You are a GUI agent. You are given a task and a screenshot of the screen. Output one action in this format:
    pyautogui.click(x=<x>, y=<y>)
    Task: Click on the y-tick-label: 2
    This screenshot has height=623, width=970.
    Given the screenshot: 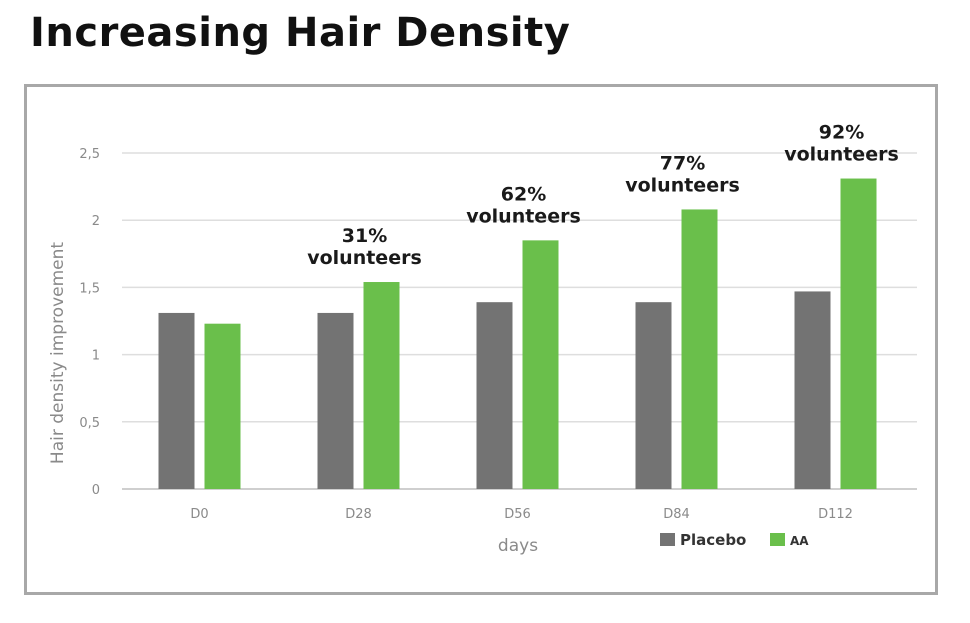 What is the action you would take?
    pyautogui.click(x=96, y=221)
    